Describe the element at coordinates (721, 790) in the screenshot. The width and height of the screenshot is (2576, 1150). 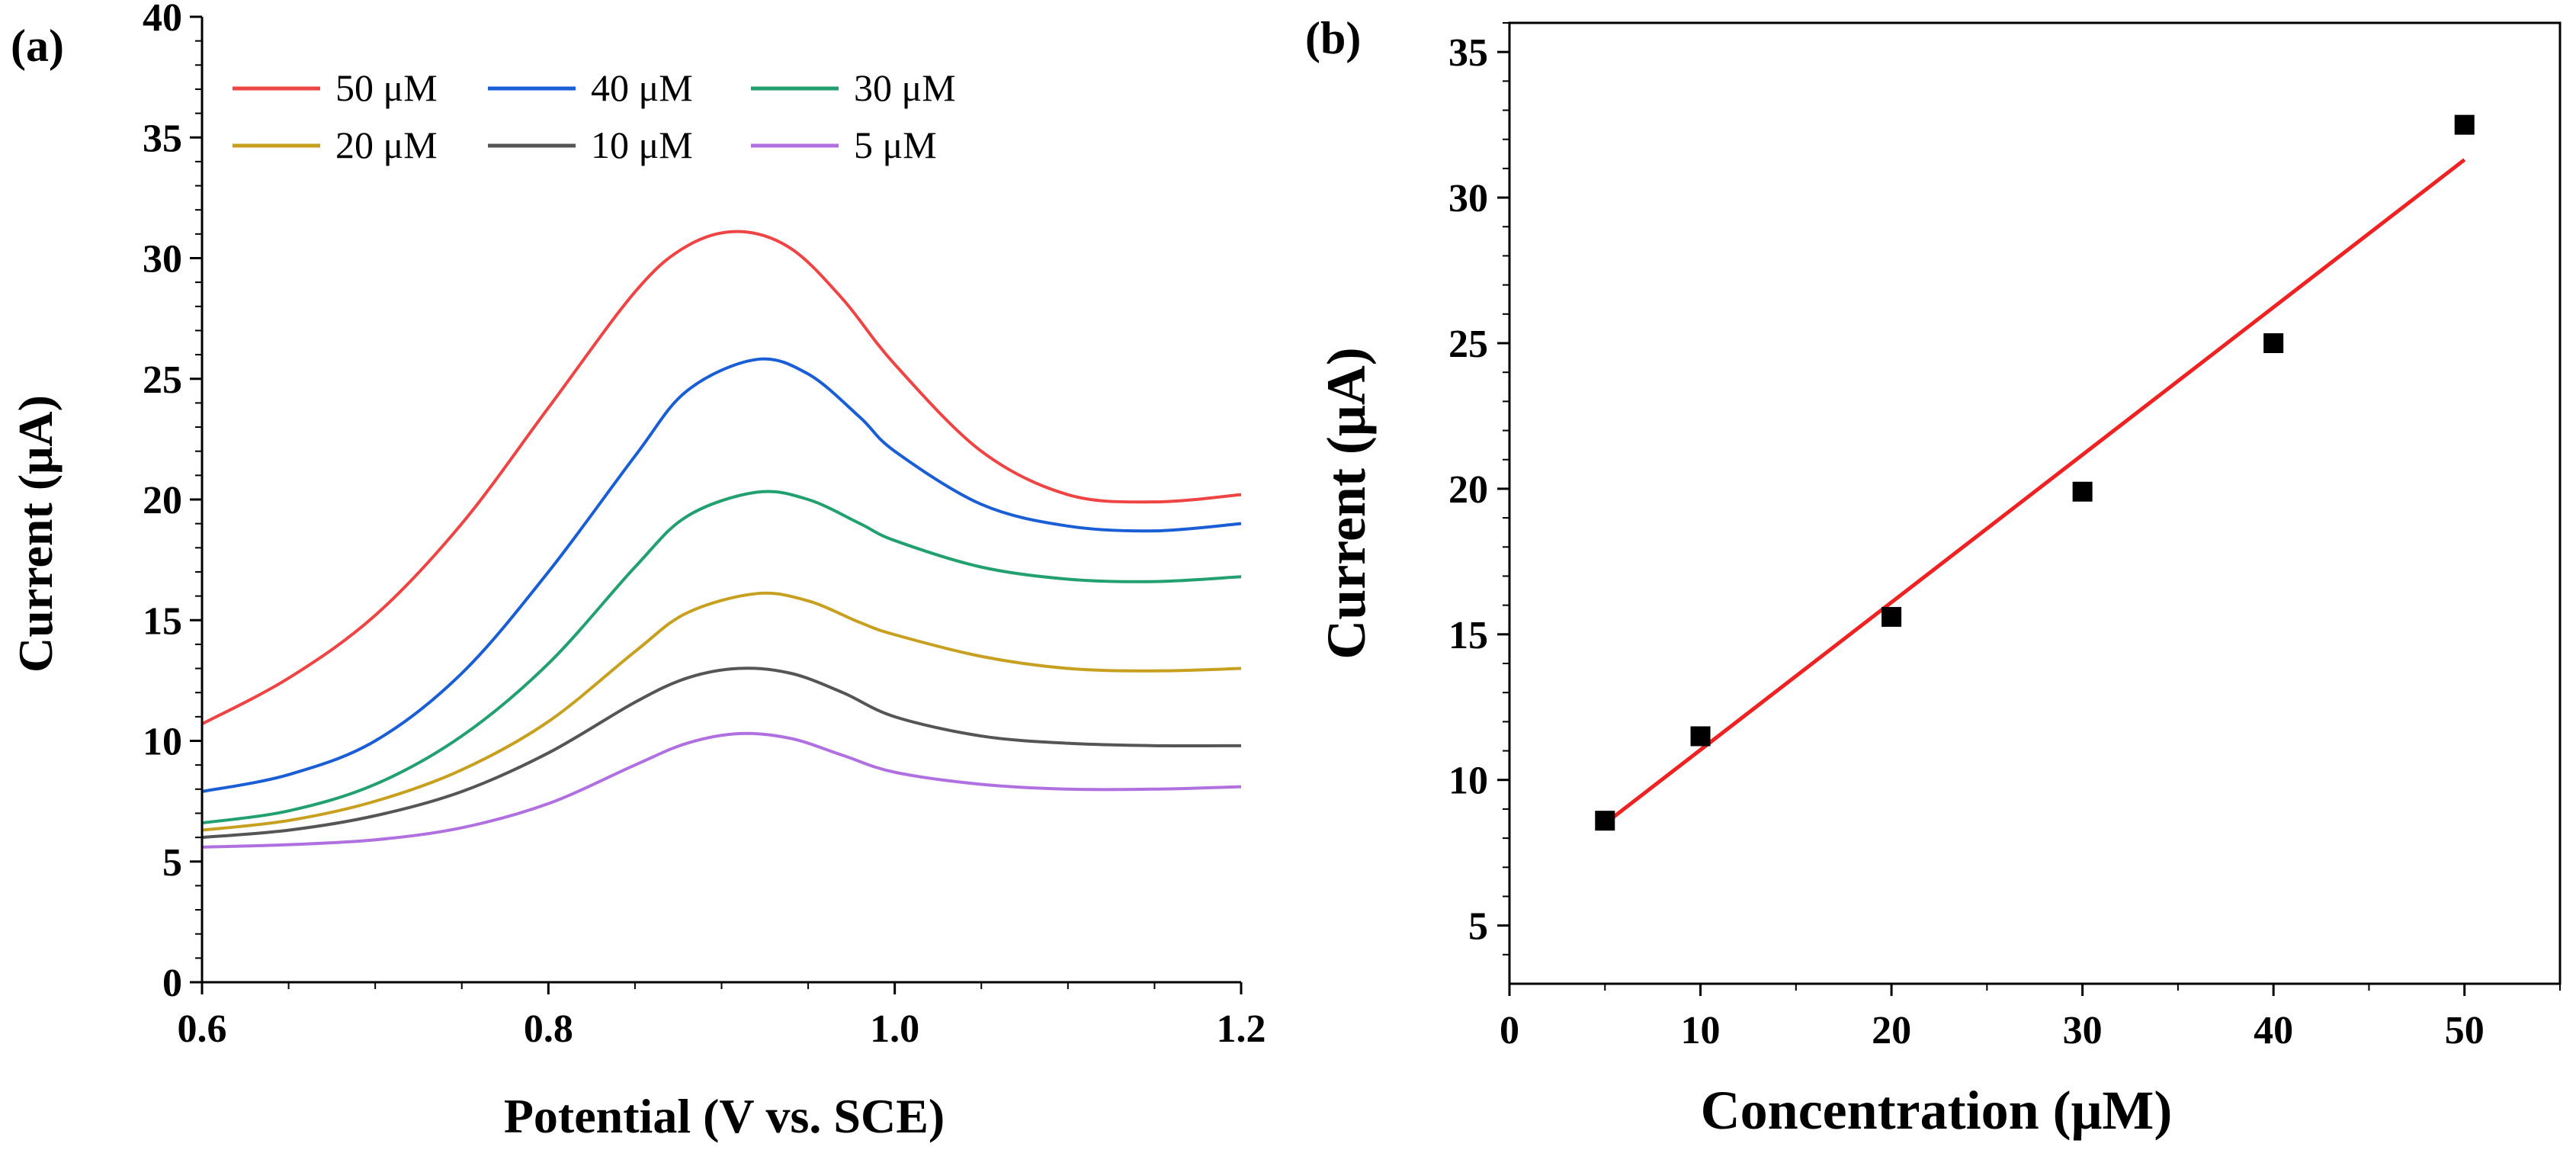
I see `series-line-5uM` at that location.